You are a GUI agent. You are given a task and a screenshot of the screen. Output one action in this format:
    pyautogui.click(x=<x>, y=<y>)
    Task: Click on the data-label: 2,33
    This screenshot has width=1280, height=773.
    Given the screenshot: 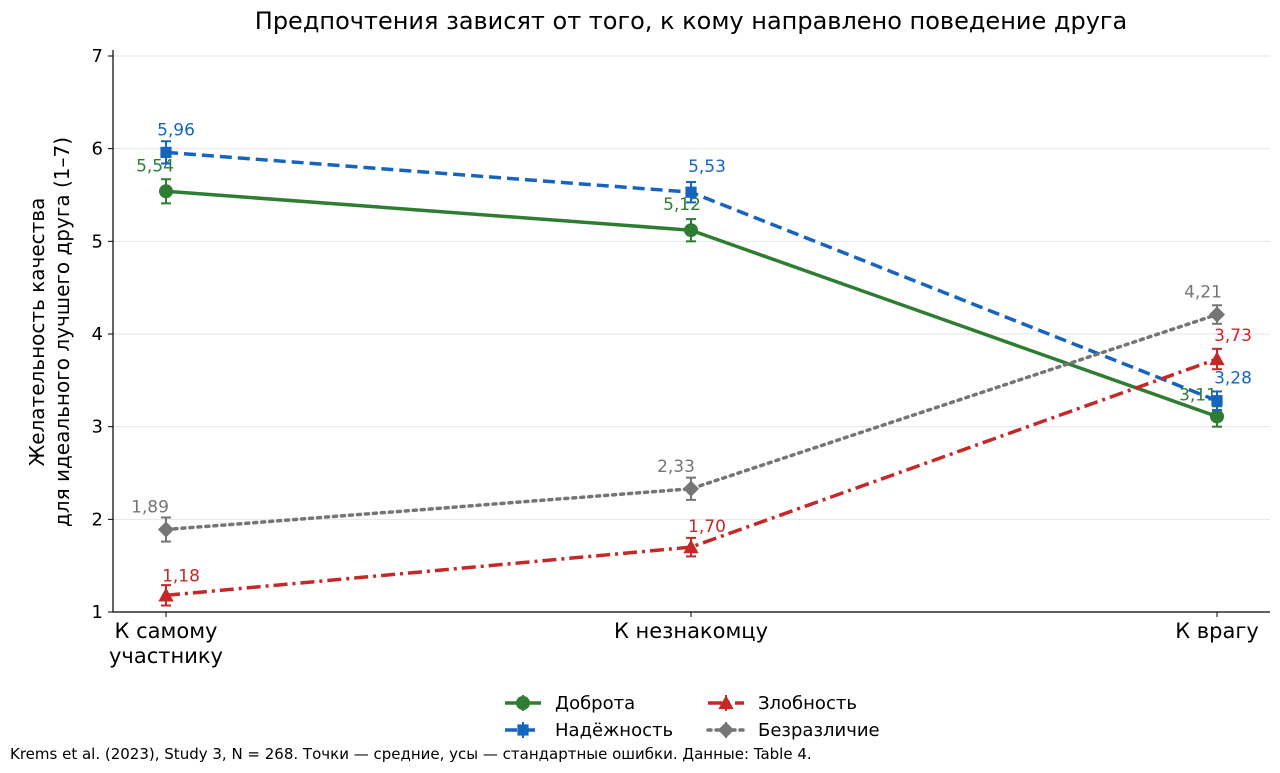 What is the action you would take?
    pyautogui.click(x=676, y=467)
    